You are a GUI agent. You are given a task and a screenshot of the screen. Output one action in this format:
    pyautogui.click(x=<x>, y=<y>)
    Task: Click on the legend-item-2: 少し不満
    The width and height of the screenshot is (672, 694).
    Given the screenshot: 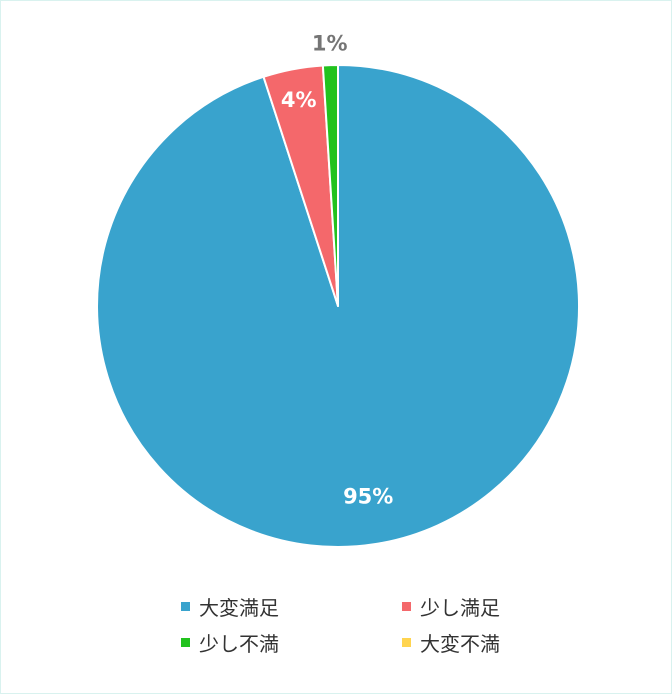 What is the action you would take?
    pyautogui.click(x=230, y=642)
    